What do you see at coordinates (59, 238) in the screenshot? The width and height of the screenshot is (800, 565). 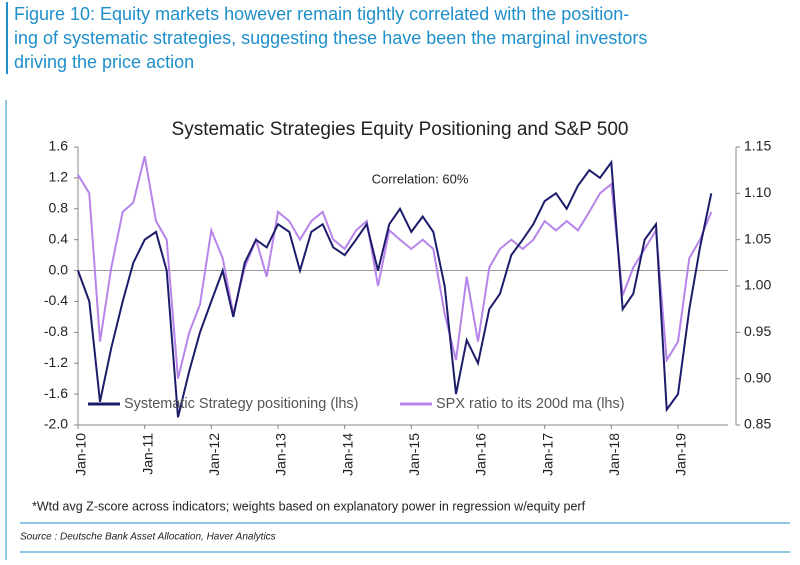 I see `y-tick-label: 0.4` at bounding box center [59, 238].